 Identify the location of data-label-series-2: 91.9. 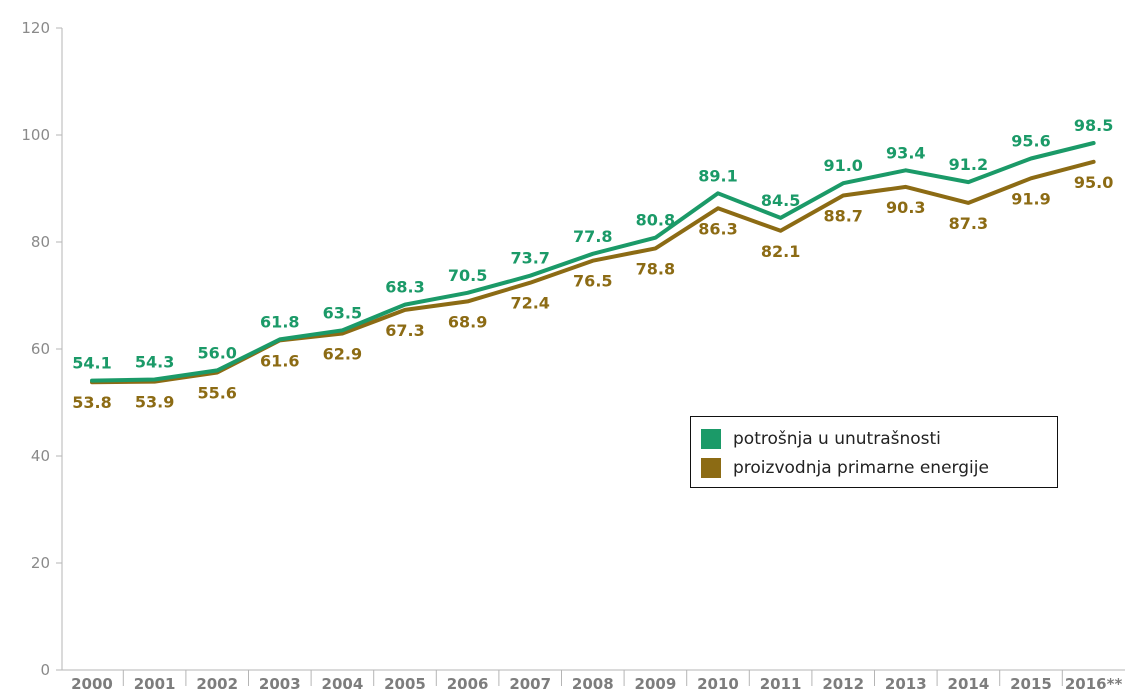
(1030, 198).